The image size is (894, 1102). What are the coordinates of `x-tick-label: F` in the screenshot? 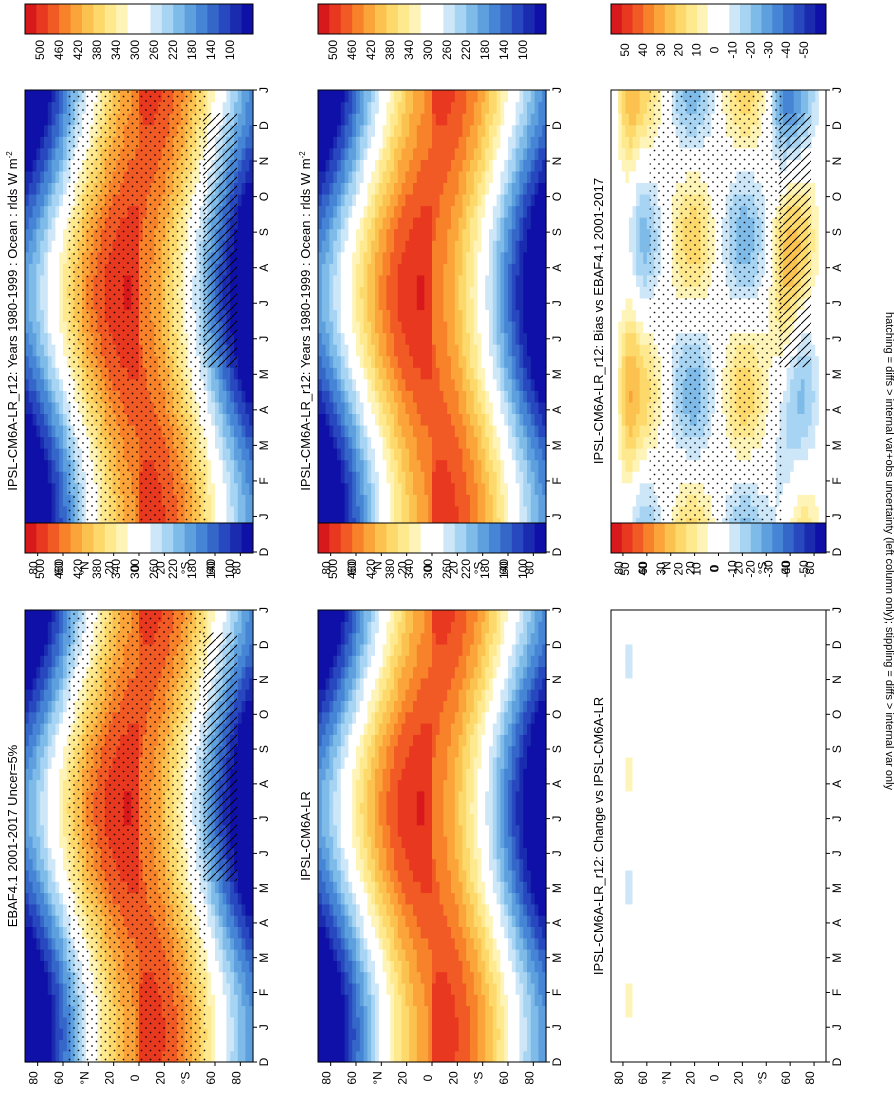 It's located at (557, 480).